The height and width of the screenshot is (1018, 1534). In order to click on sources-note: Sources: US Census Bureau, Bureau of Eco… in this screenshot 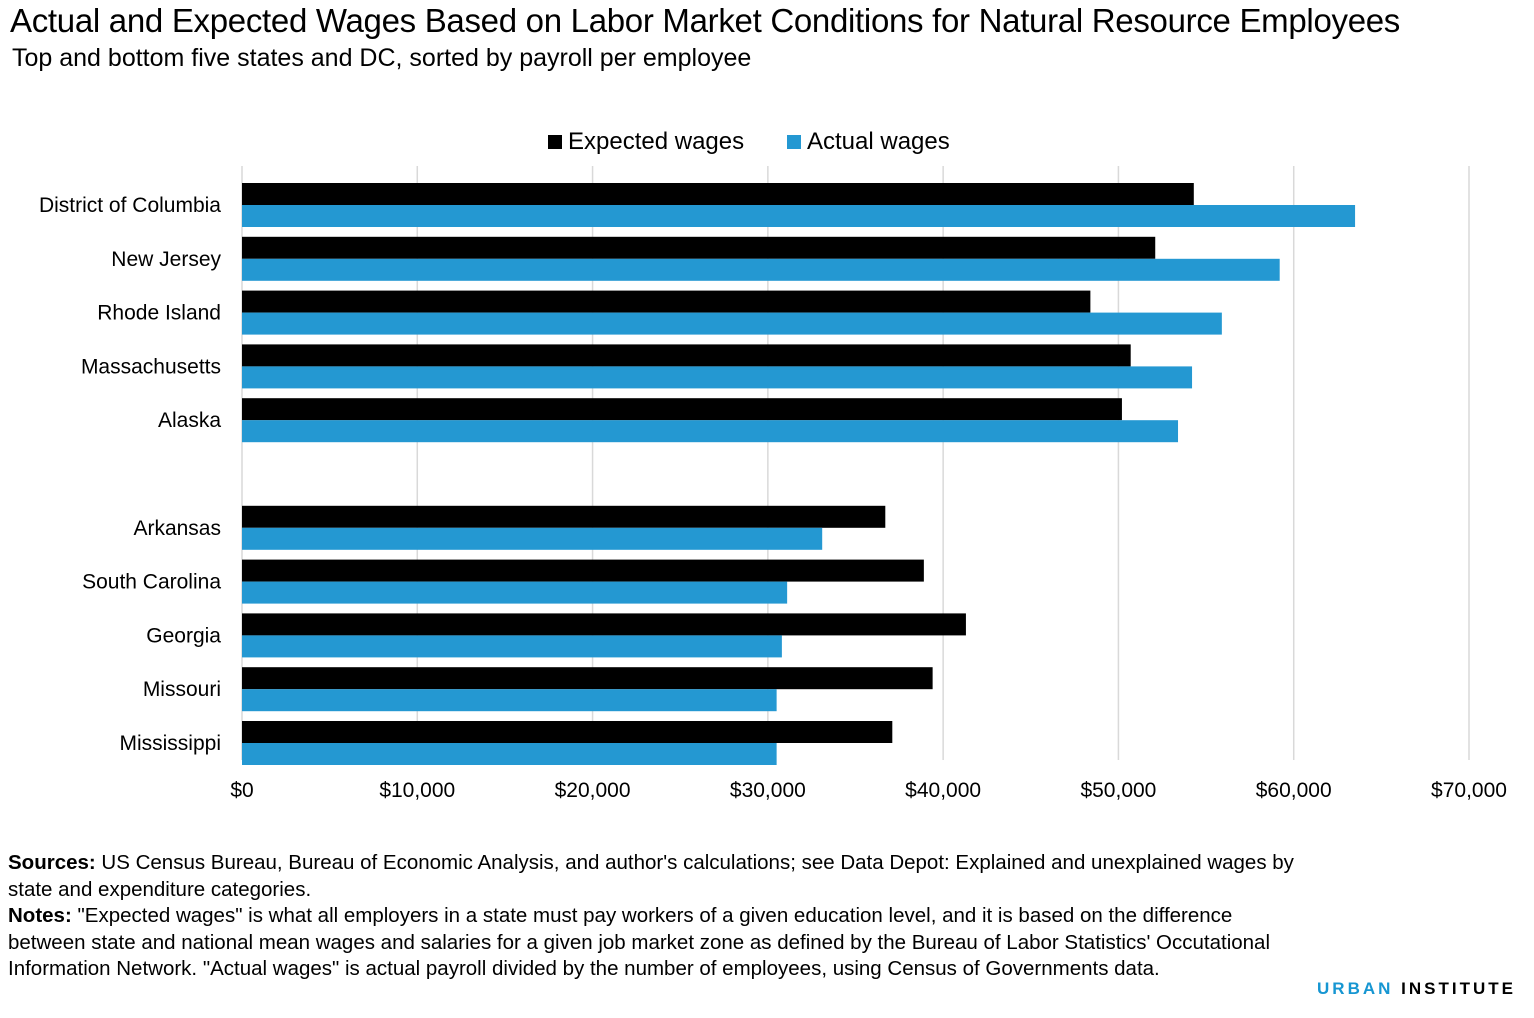, I will do `click(653, 876)`.